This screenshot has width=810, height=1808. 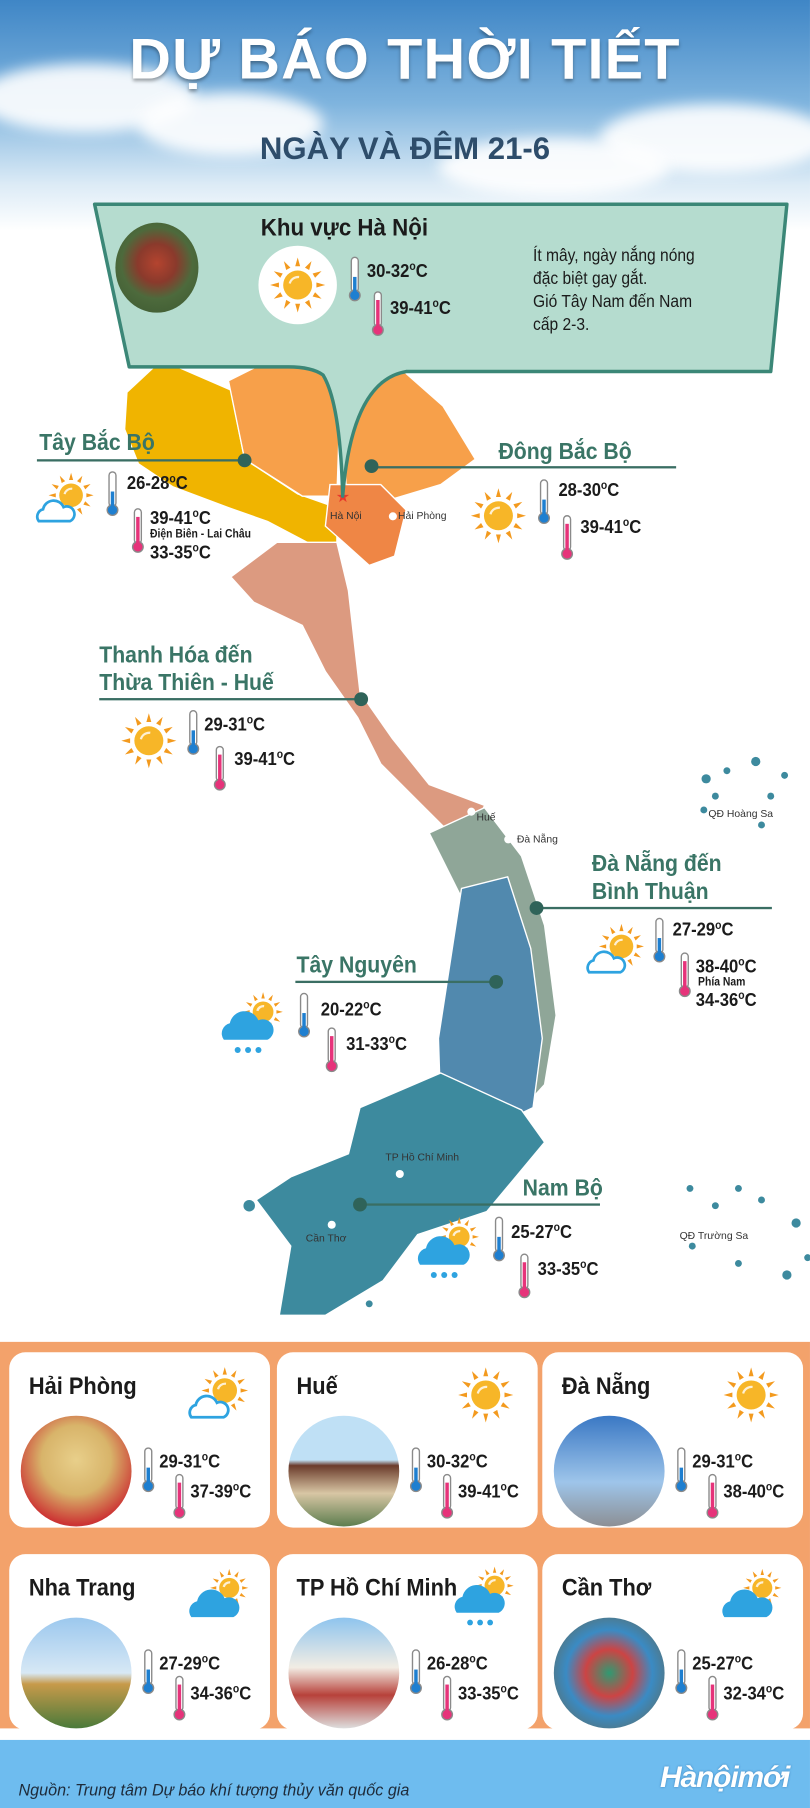 I want to click on hanoi-high-temp: 39-41oC, so click(x=420, y=308).